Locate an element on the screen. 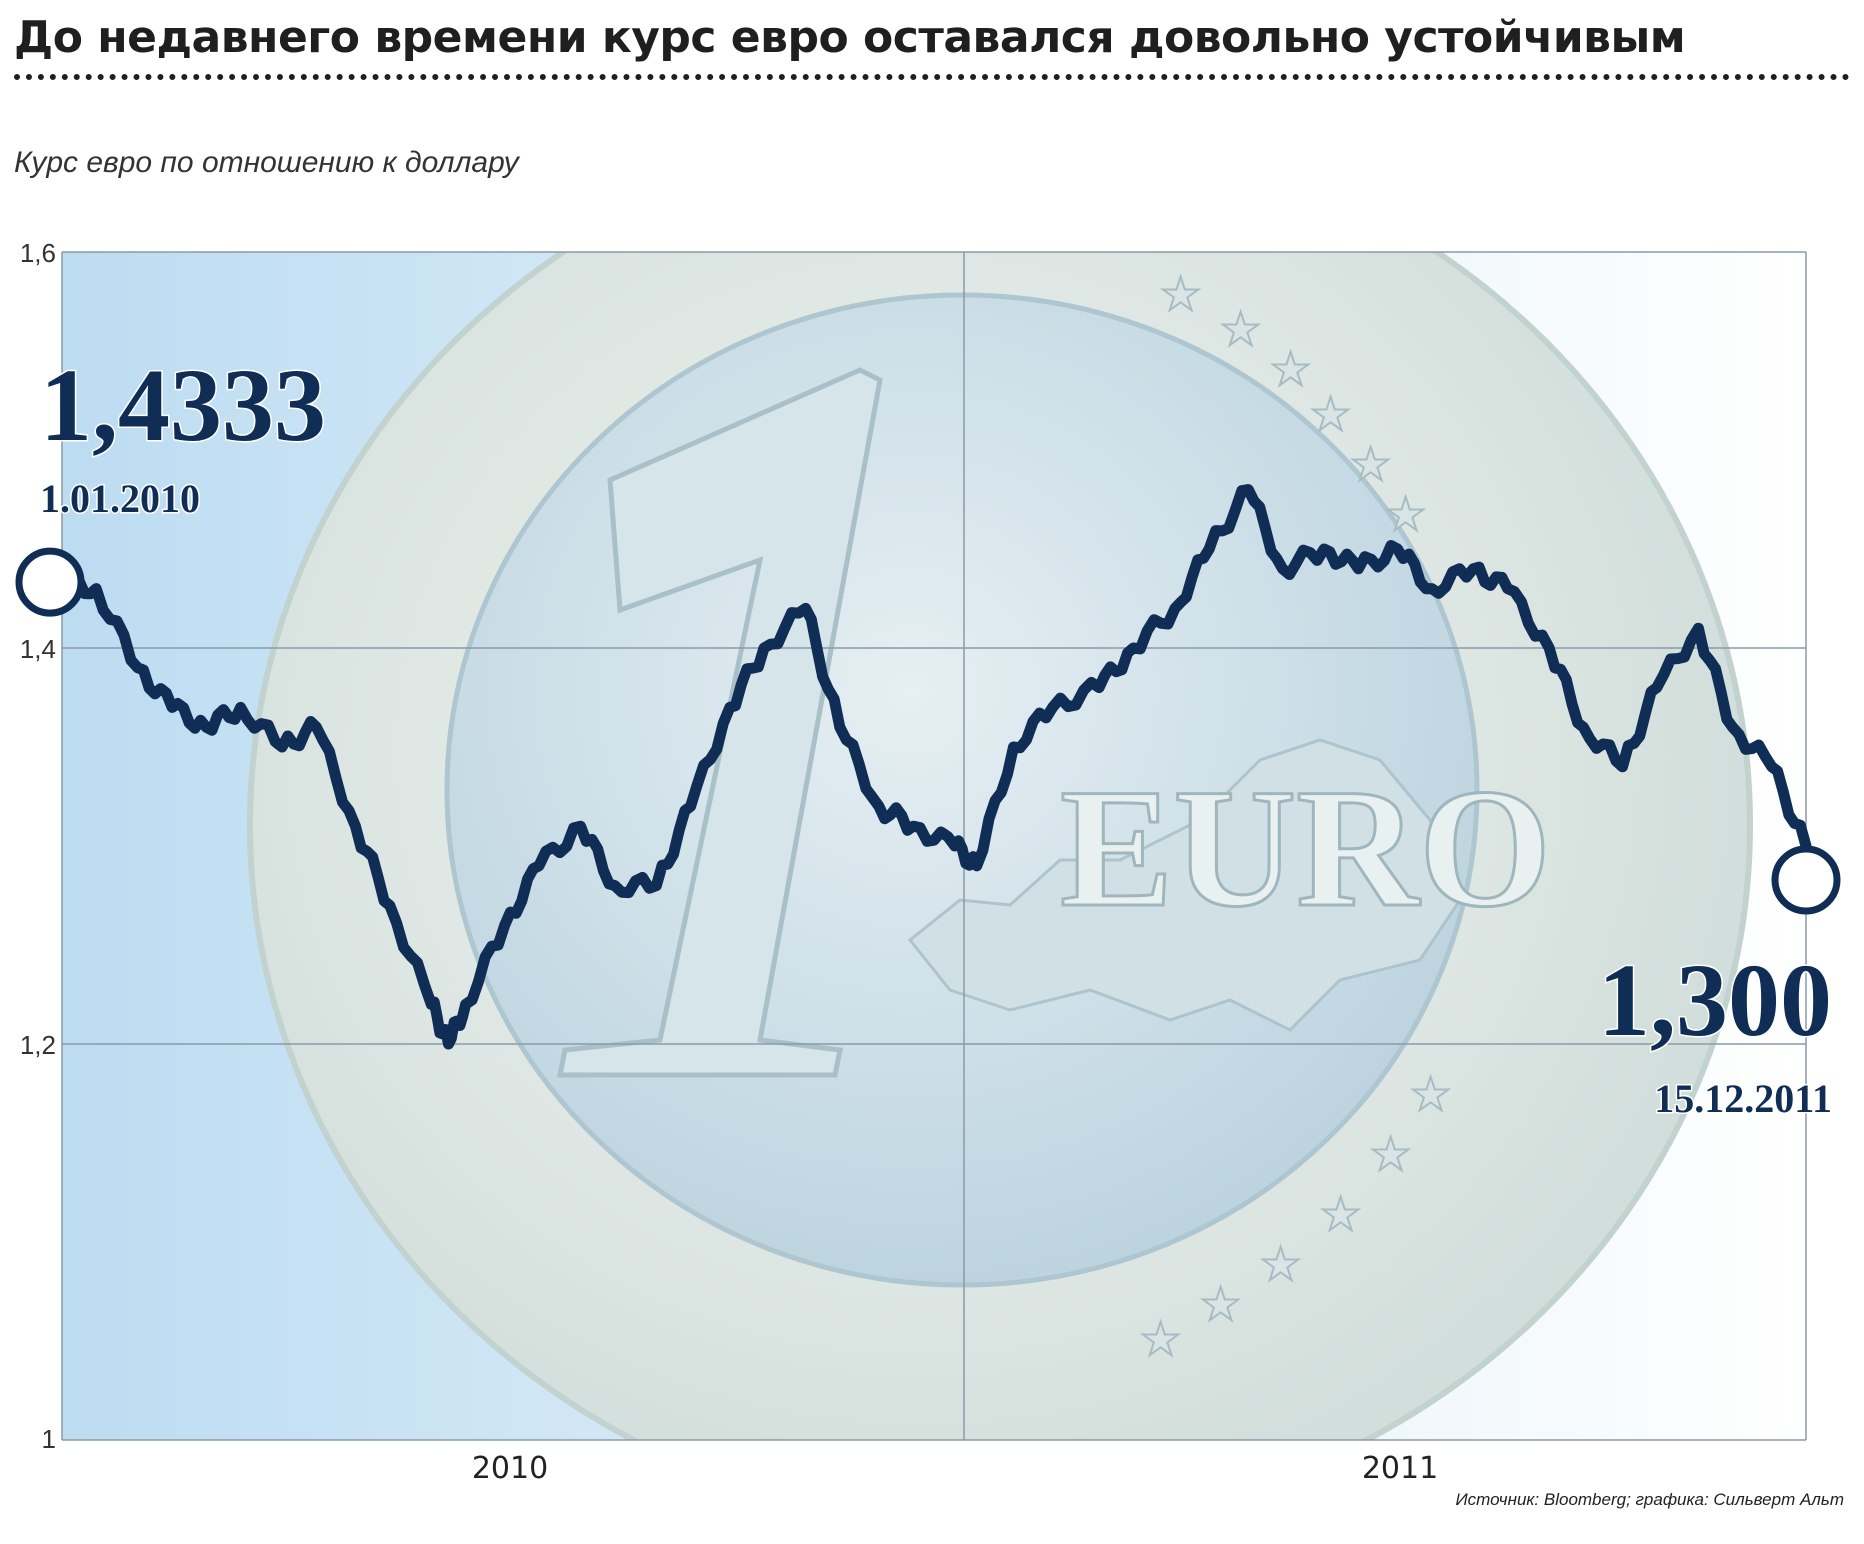 The width and height of the screenshot is (1864, 1544). x-tick-label-2011: 2011 is located at coordinates (1400, 1468).